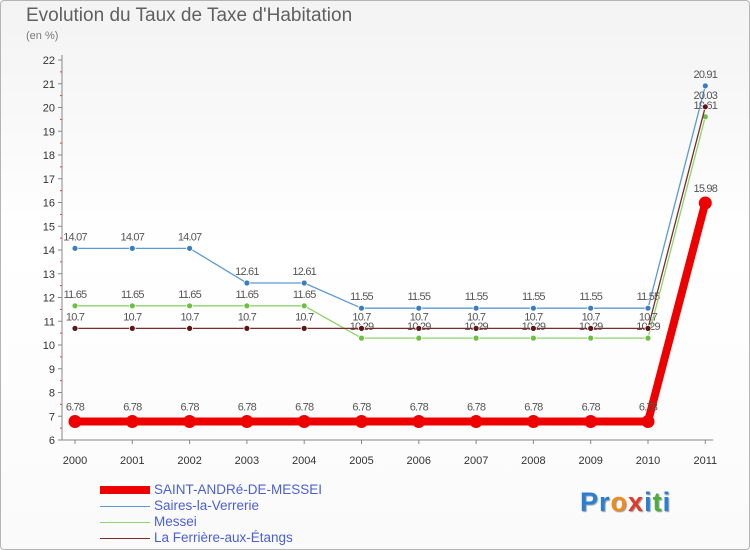 The image size is (750, 550). What do you see at coordinates (648, 502) in the screenshot?
I see `logo-letter: i` at bounding box center [648, 502].